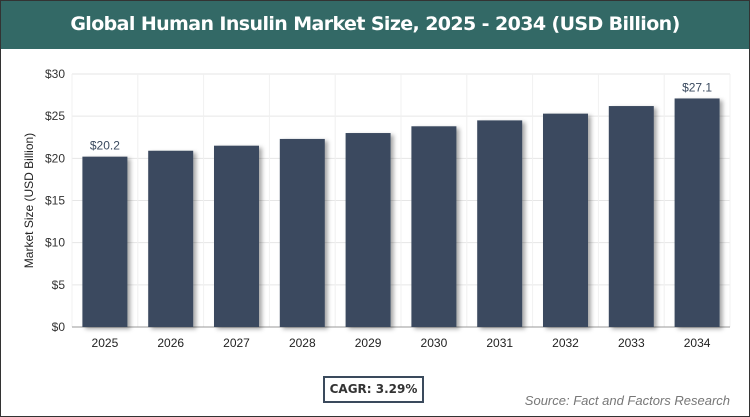 This screenshot has height=417, width=750. What do you see at coordinates (368, 343) in the screenshot?
I see `x-tick-label: 2029` at bounding box center [368, 343].